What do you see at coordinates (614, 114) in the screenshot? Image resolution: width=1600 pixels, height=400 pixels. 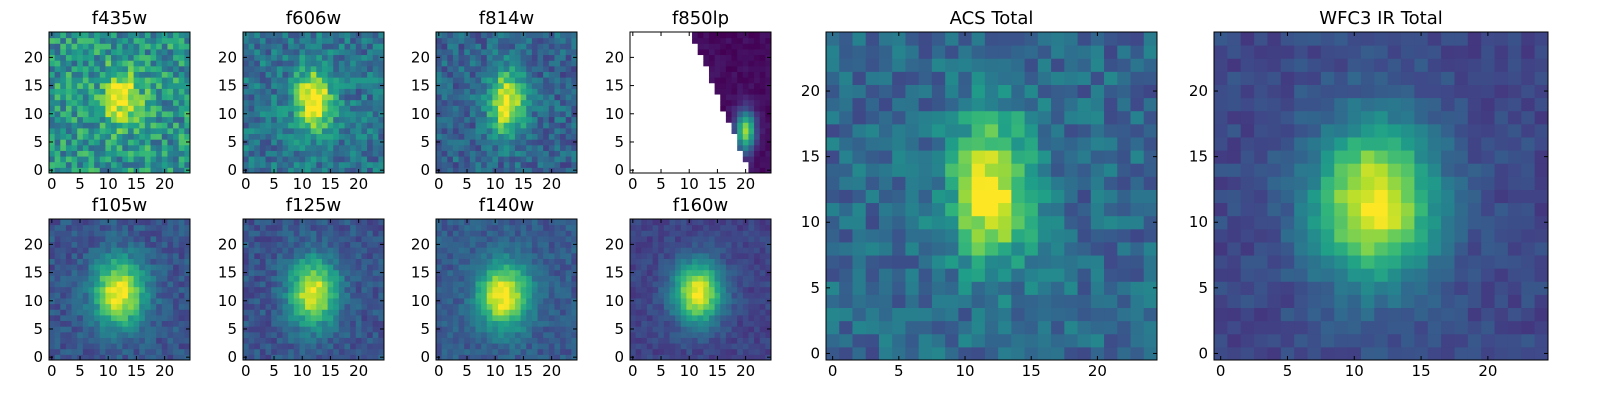 I see `y-tick-label: 10` at bounding box center [614, 114].